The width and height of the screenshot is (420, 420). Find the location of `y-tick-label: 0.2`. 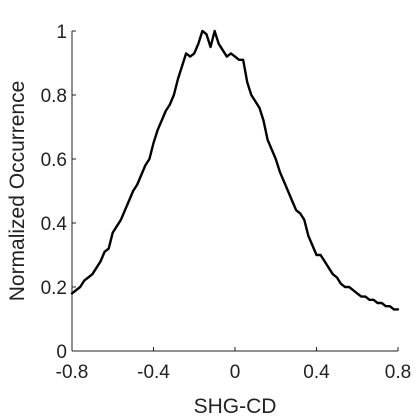

y-tick-label: 0.2 is located at coordinates (54, 288).